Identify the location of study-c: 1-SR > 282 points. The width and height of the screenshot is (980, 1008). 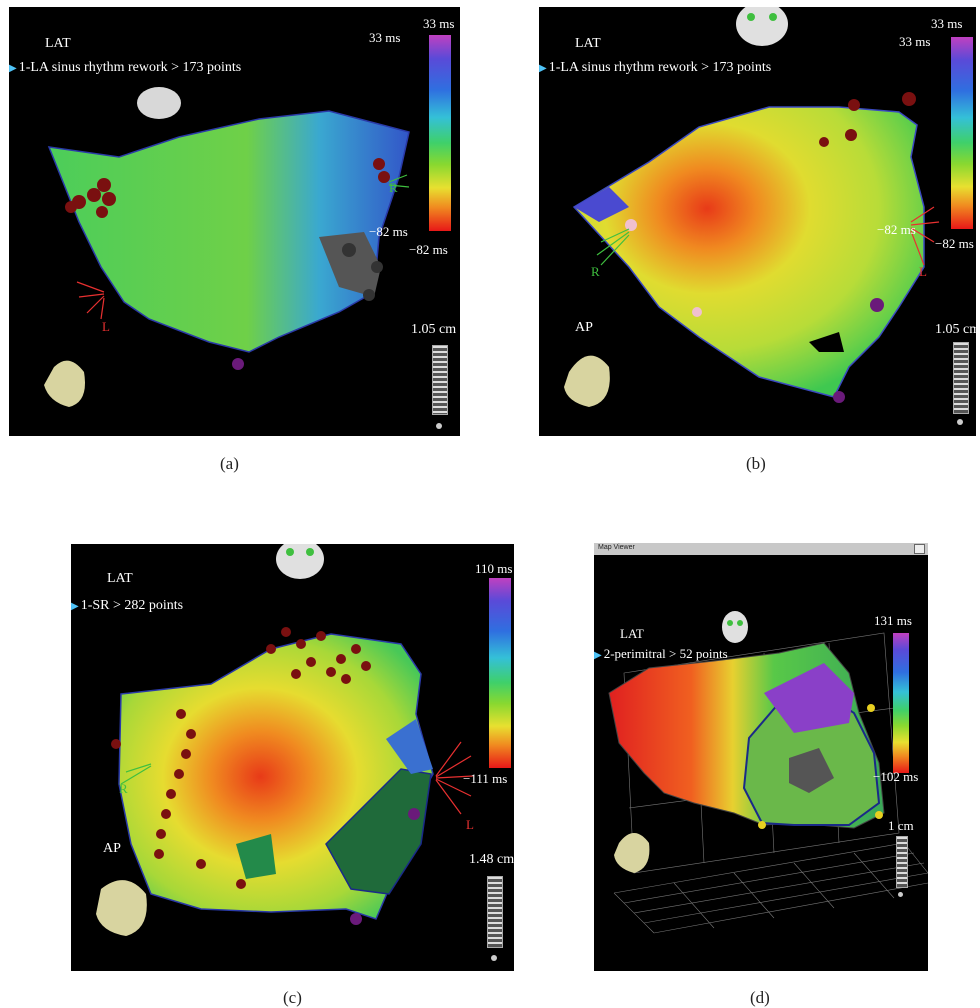
(132, 605).